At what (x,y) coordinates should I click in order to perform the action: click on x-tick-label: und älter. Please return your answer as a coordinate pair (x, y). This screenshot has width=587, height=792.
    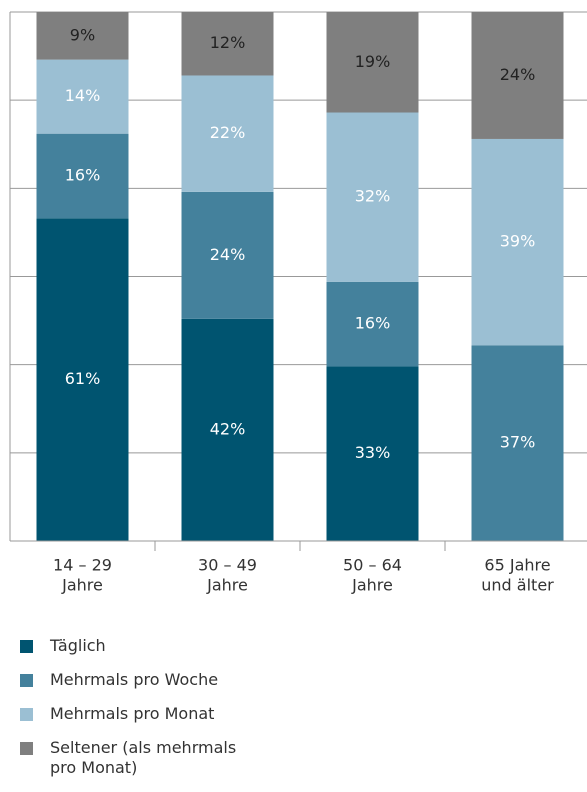
    Looking at the image, I should click on (517, 585).